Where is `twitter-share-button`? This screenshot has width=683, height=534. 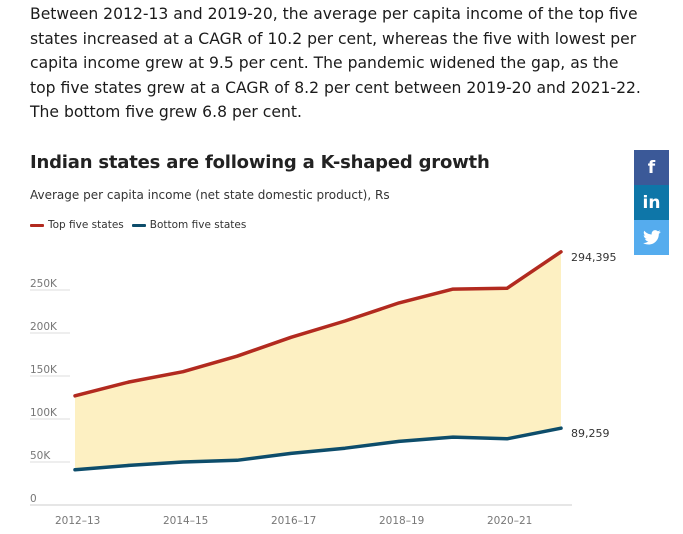
twitter-share-button is located at coordinates (651, 237).